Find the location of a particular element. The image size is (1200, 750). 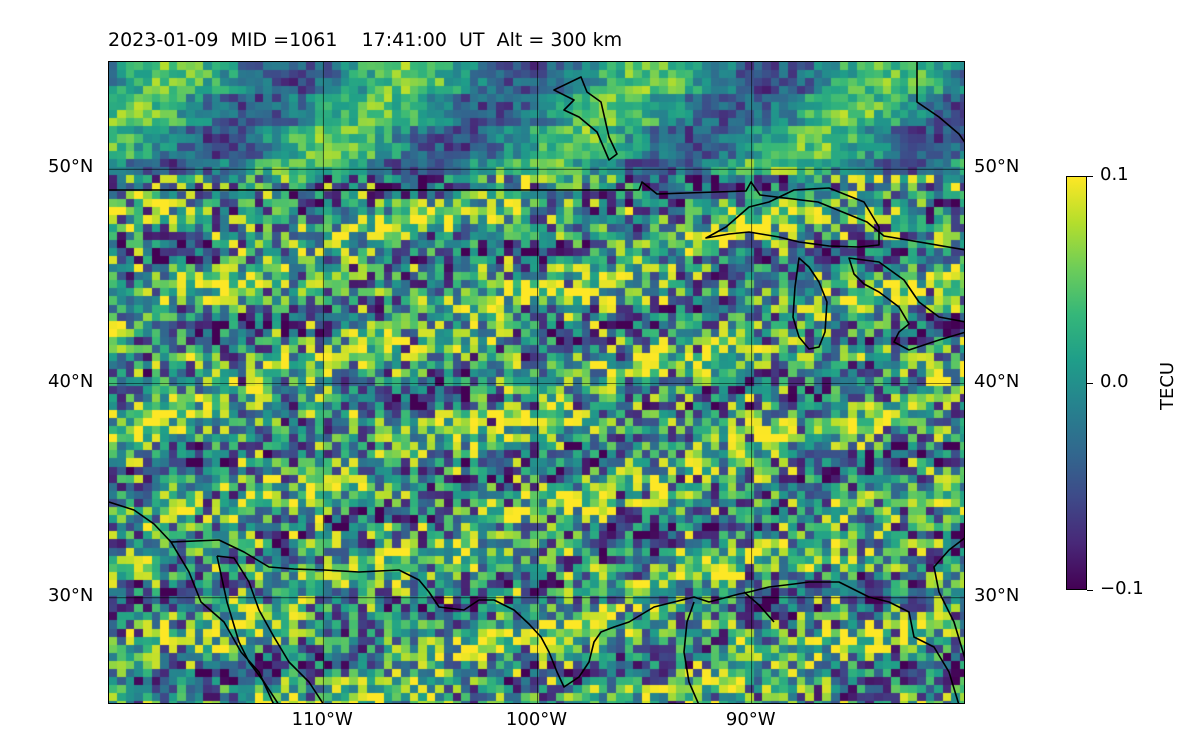

colorbar-label-zero: 0.0 is located at coordinates (1114, 381).